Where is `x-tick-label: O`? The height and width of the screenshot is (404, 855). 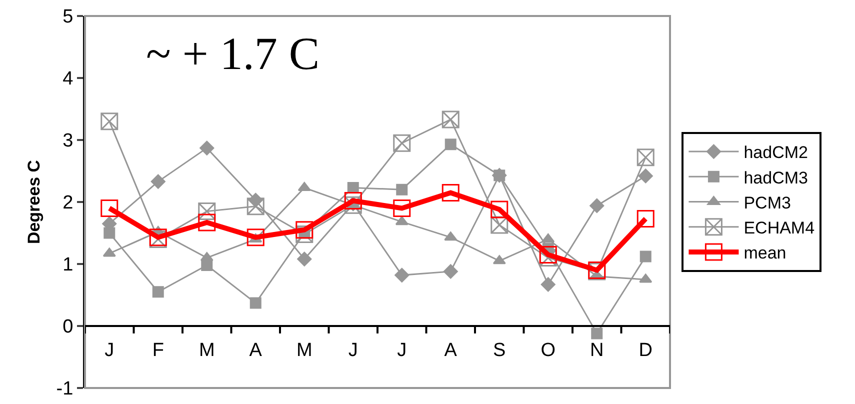
x-tick-label: O is located at coordinates (548, 350).